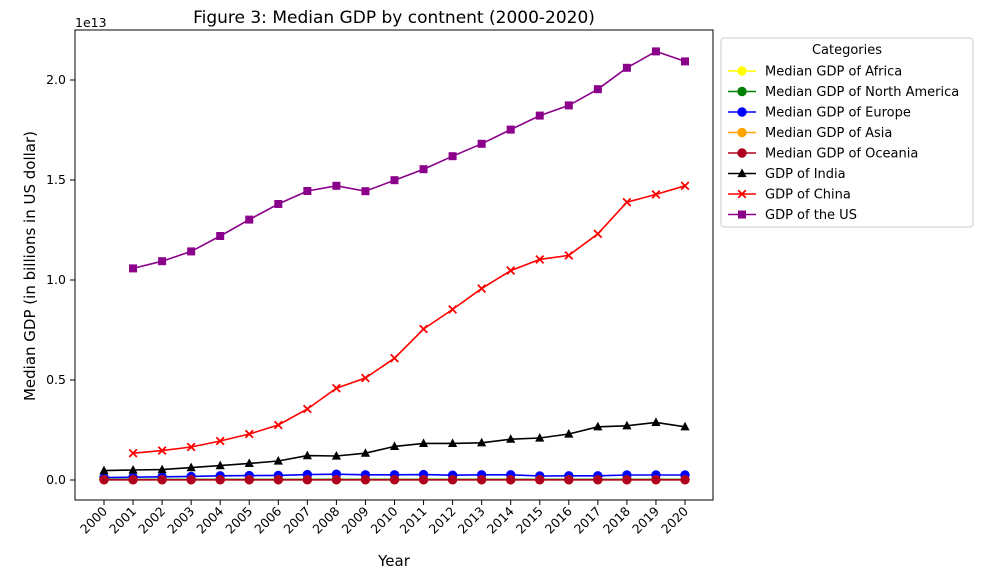  I want to click on y-tick-label: 0.0, so click(56, 479).